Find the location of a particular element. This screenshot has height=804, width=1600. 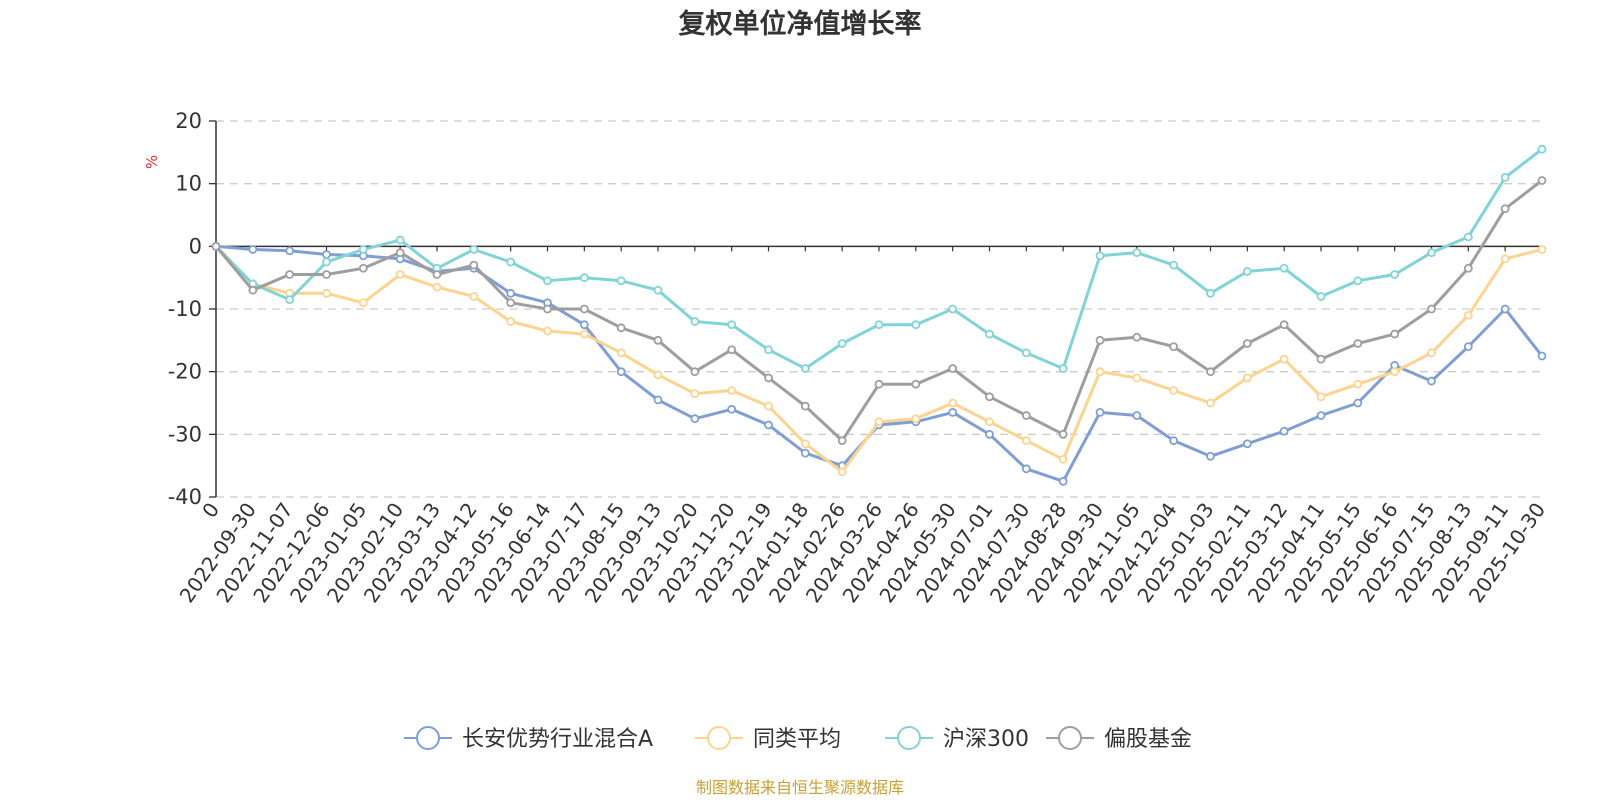

legend-label: 同类平均 is located at coordinates (797, 739).